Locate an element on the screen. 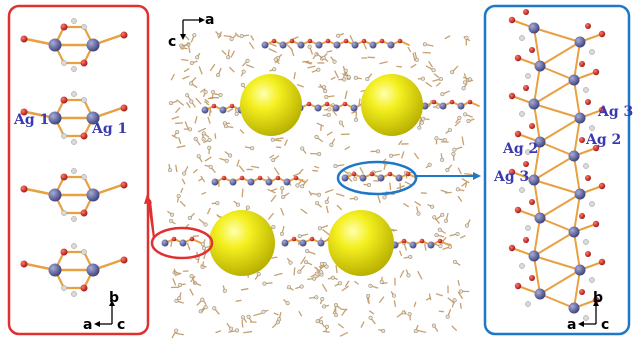 This screenshot has height=340, width=635. pore-sphere-bottom-left is located at coordinates (242, 243).